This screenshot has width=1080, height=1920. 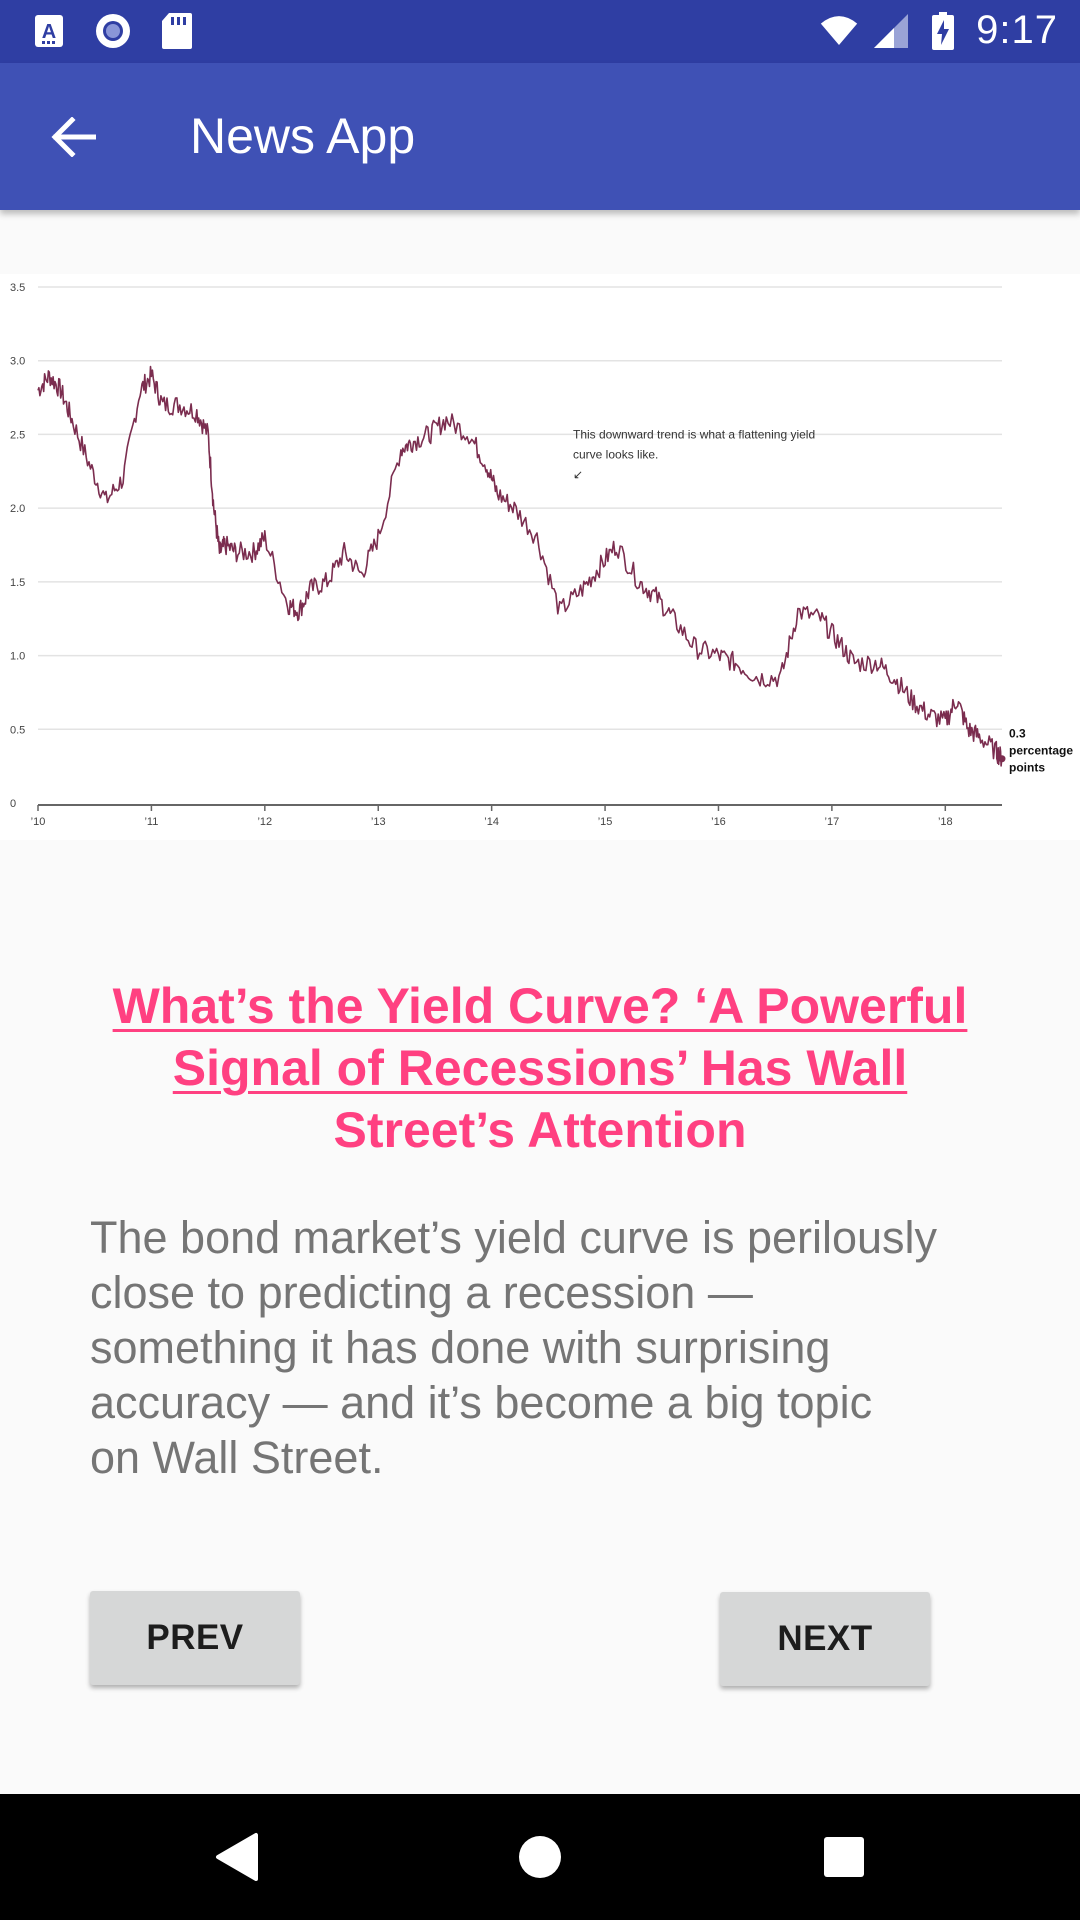 What do you see at coordinates (17, 288) in the screenshot?
I see `y-tick-label: 3.5` at bounding box center [17, 288].